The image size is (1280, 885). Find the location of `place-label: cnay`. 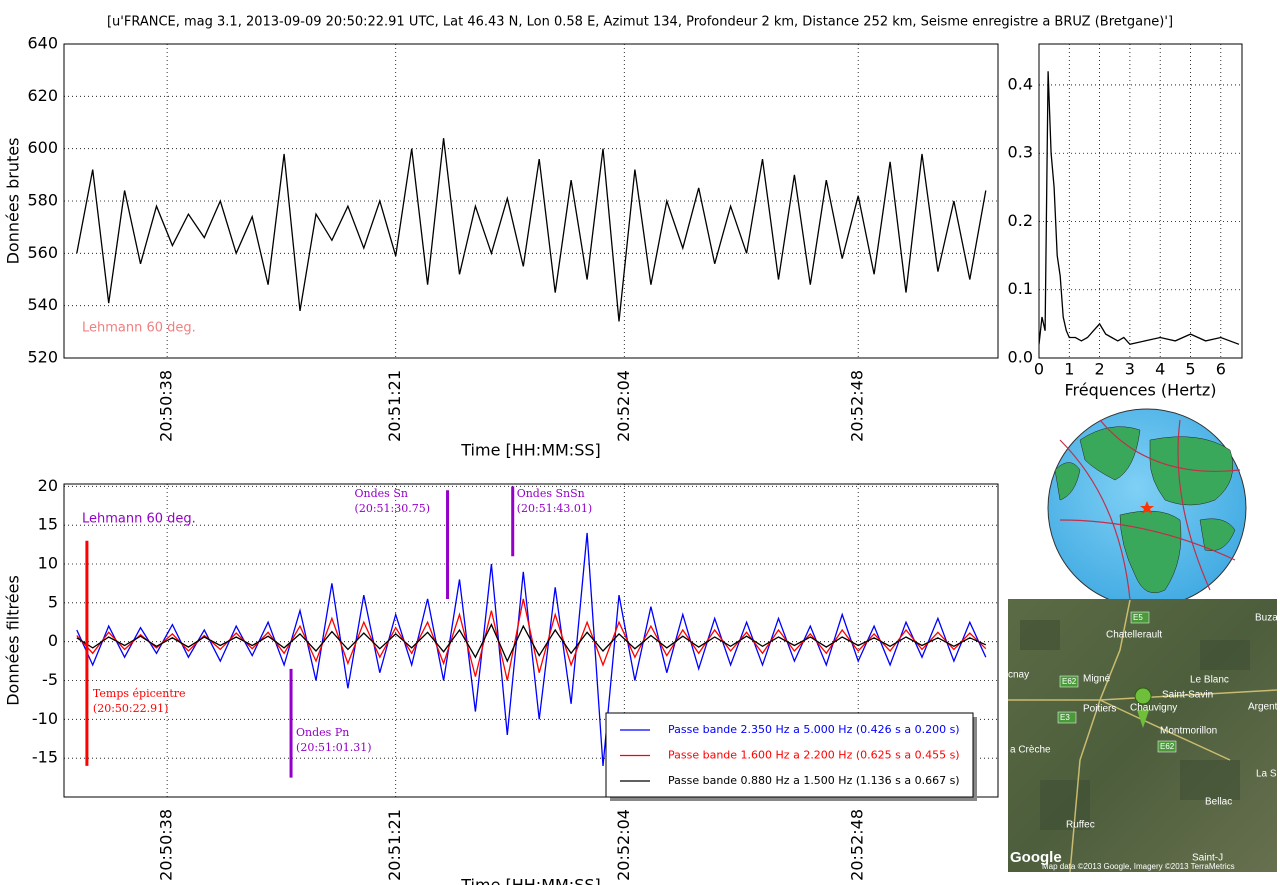

place-label: cnay is located at coordinates (1018, 675).